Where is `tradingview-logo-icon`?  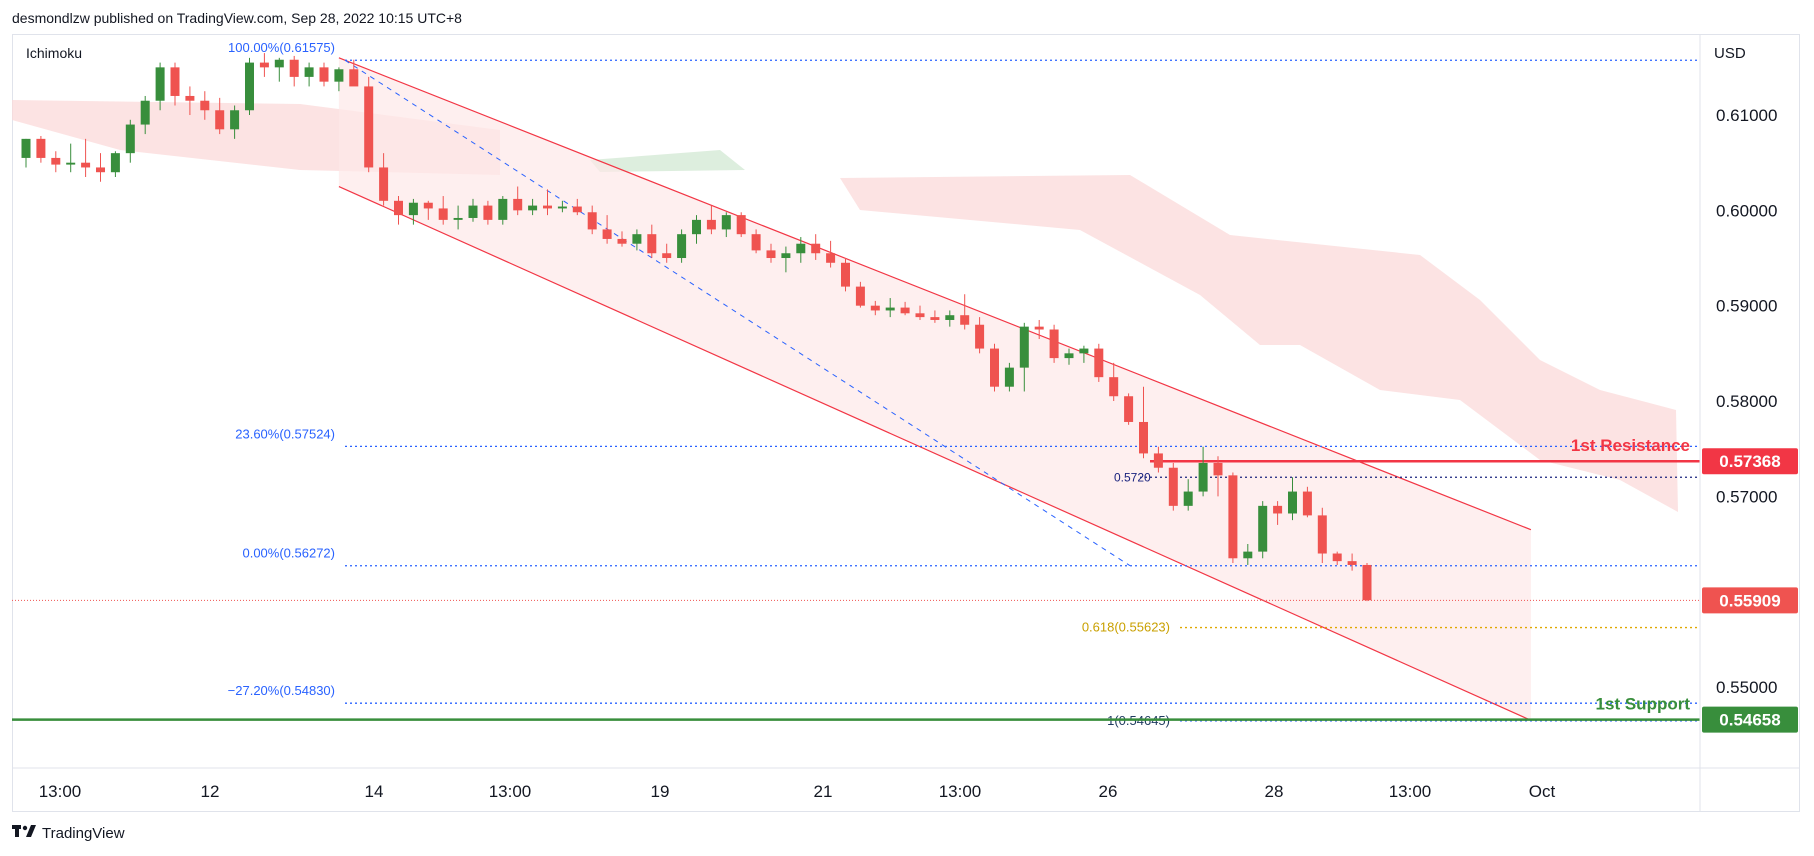
tradingview-logo-icon is located at coordinates (24, 833).